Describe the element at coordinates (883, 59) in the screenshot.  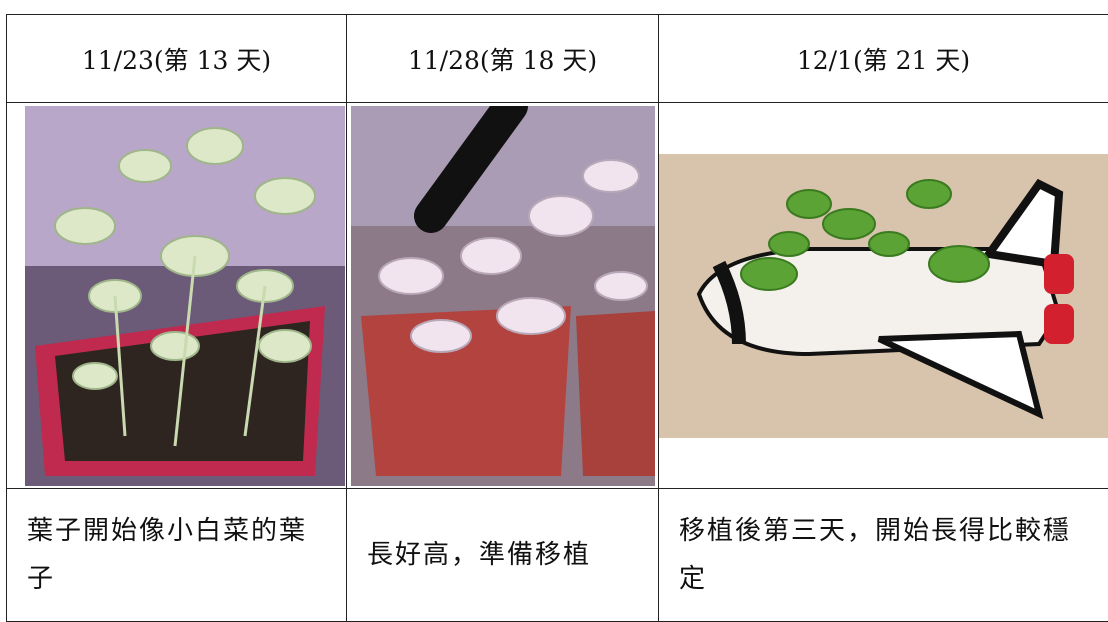
I see `header-cell: 12/1(第 21 天)` at that location.